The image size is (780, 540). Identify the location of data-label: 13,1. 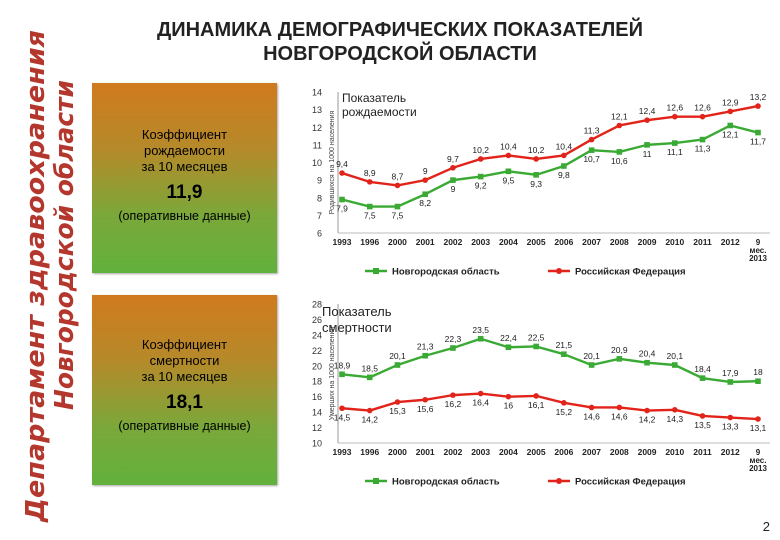
(758, 428).